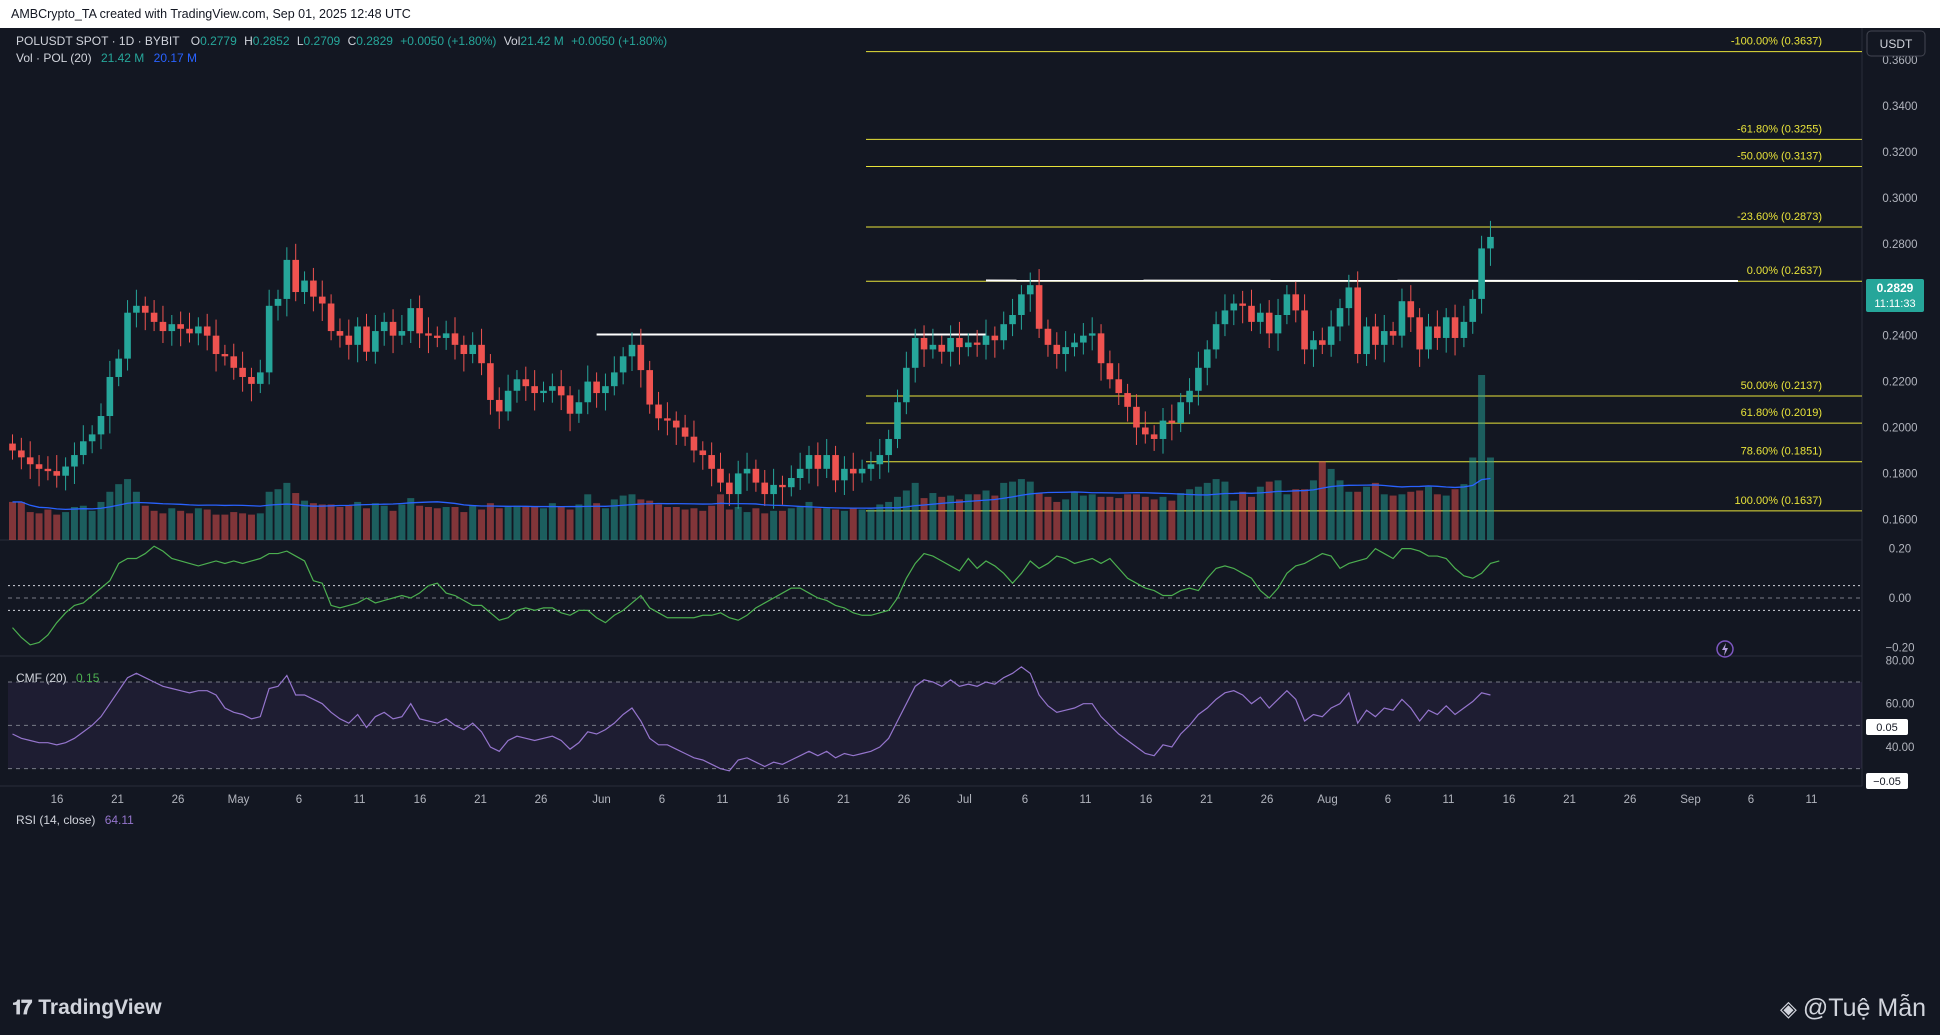 The width and height of the screenshot is (1940, 1035). I want to click on tradingview-logo: 𝟏𝟕 TradingView, so click(87, 1008).